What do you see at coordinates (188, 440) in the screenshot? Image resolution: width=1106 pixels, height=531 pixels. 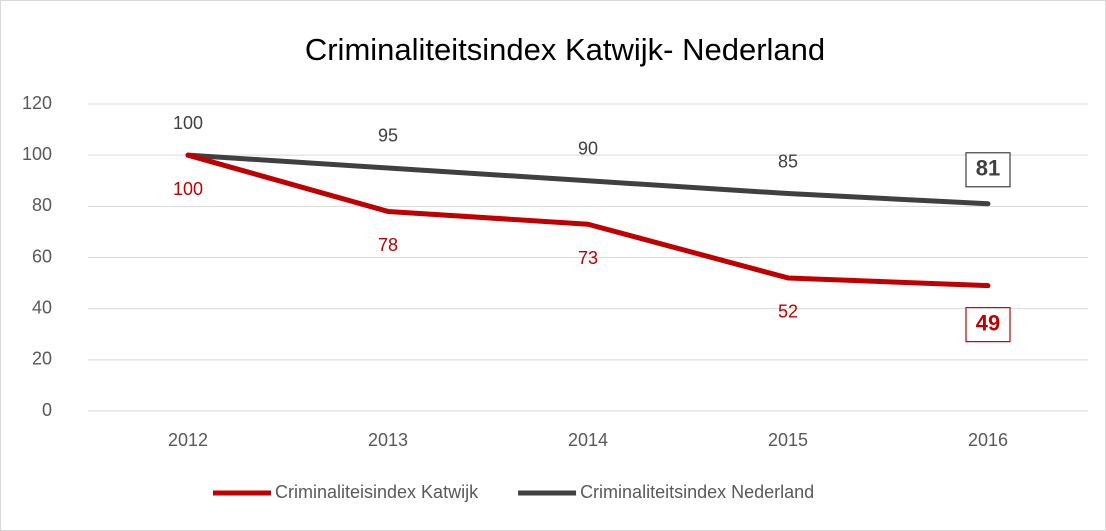 I see `x-tick-label: 2012` at bounding box center [188, 440].